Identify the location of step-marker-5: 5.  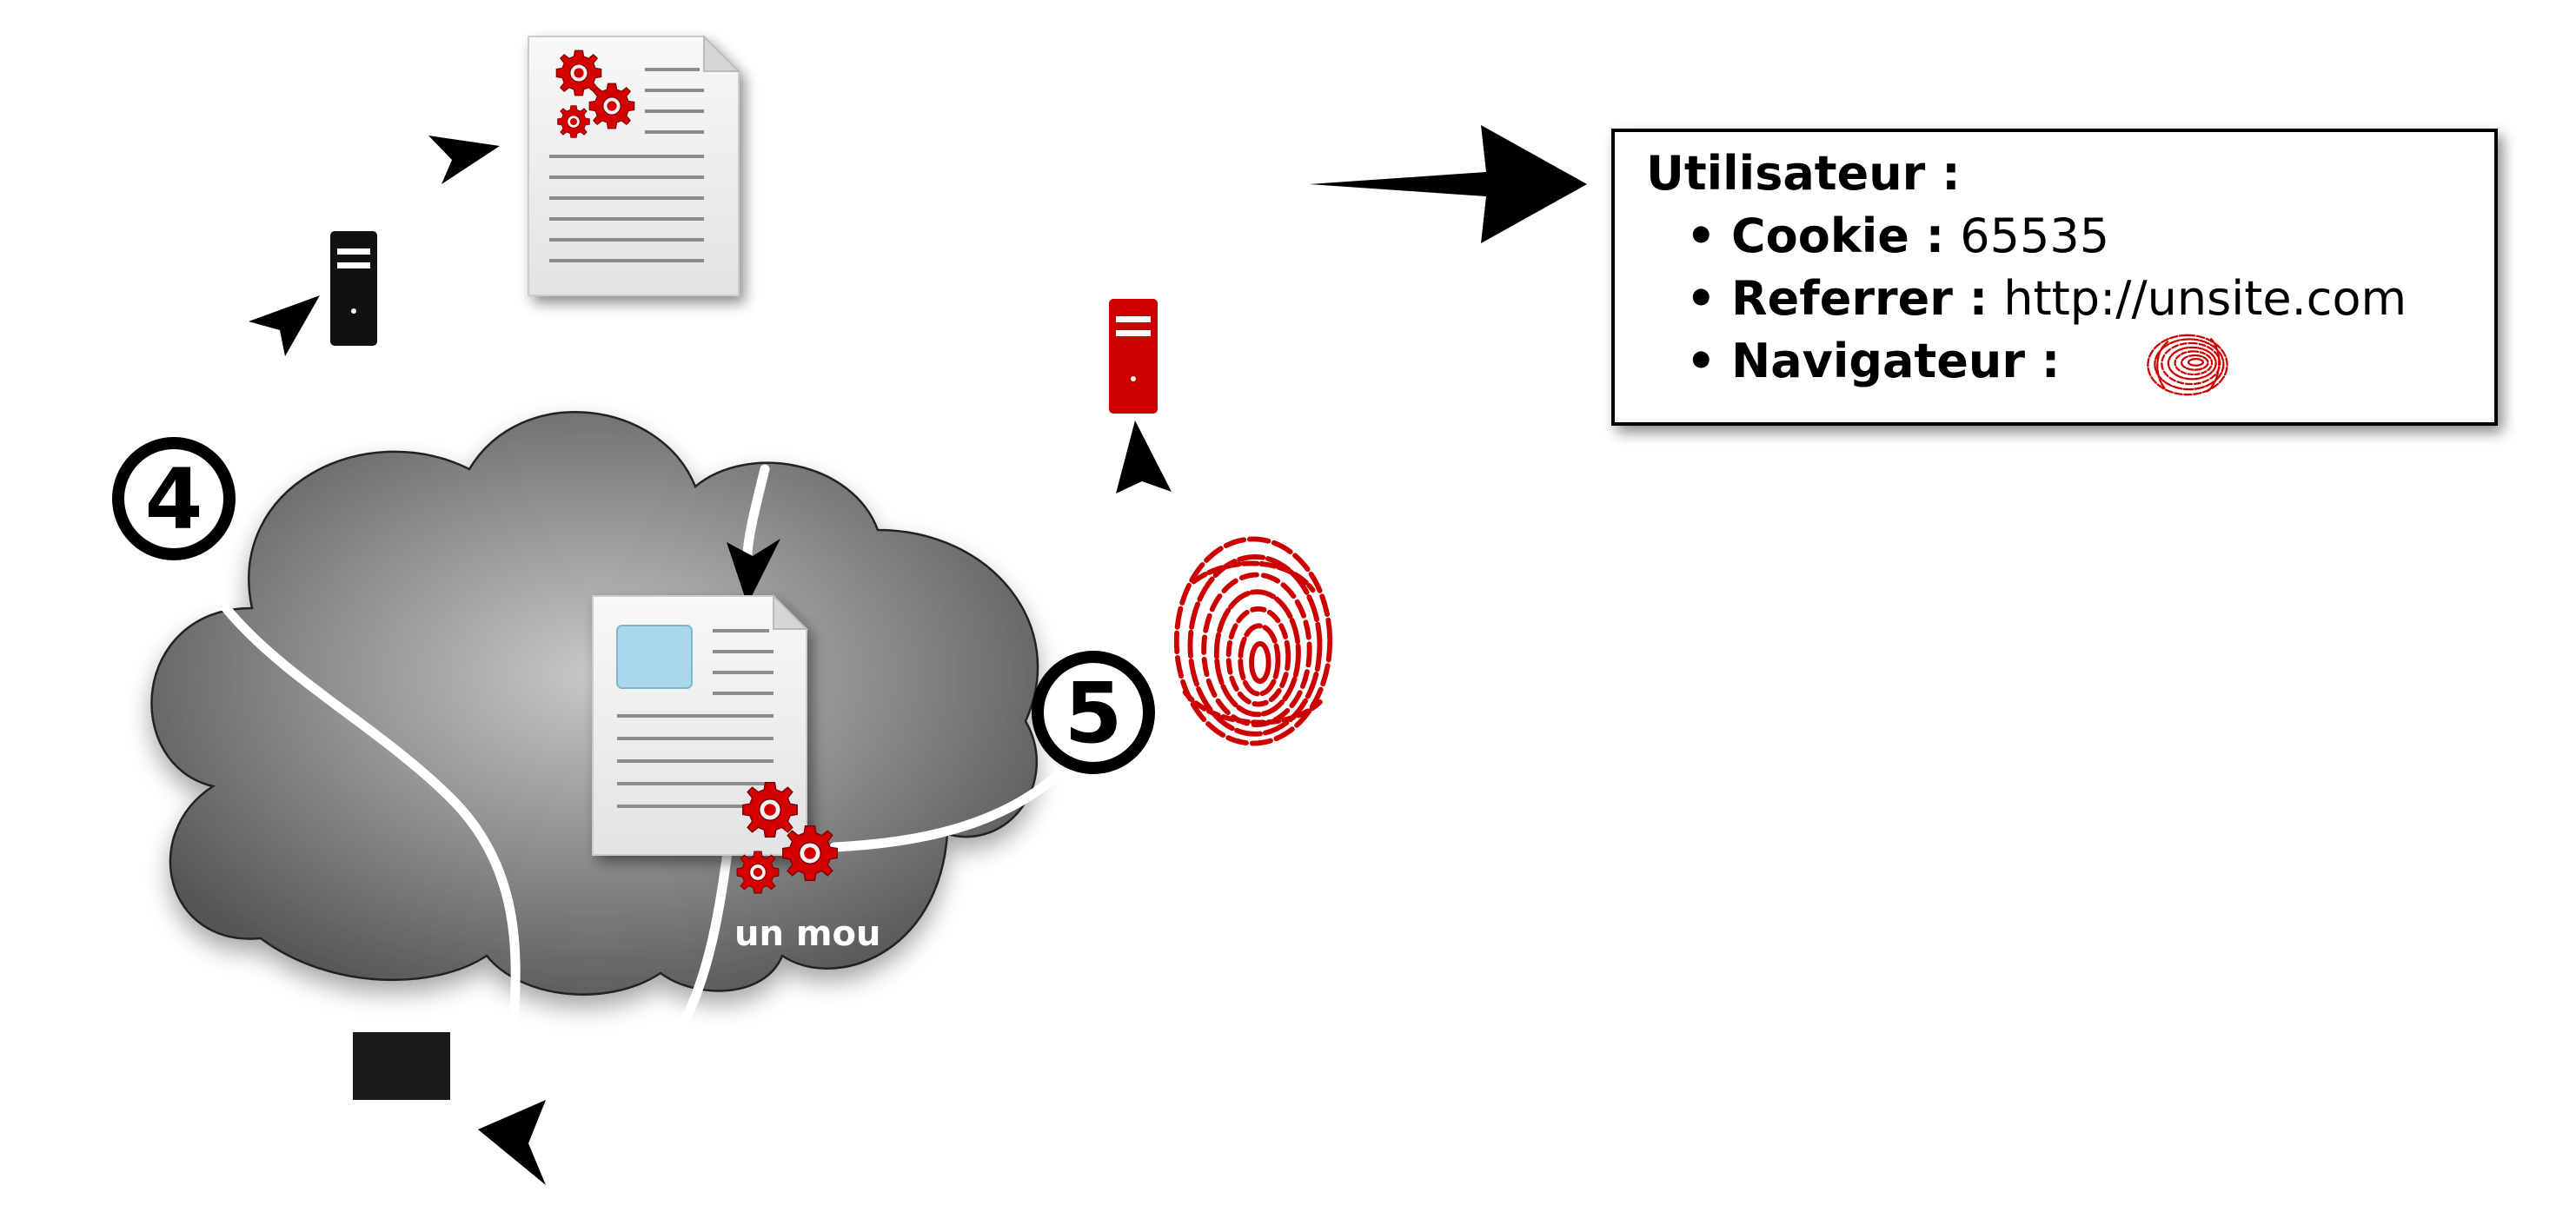
(1093, 712).